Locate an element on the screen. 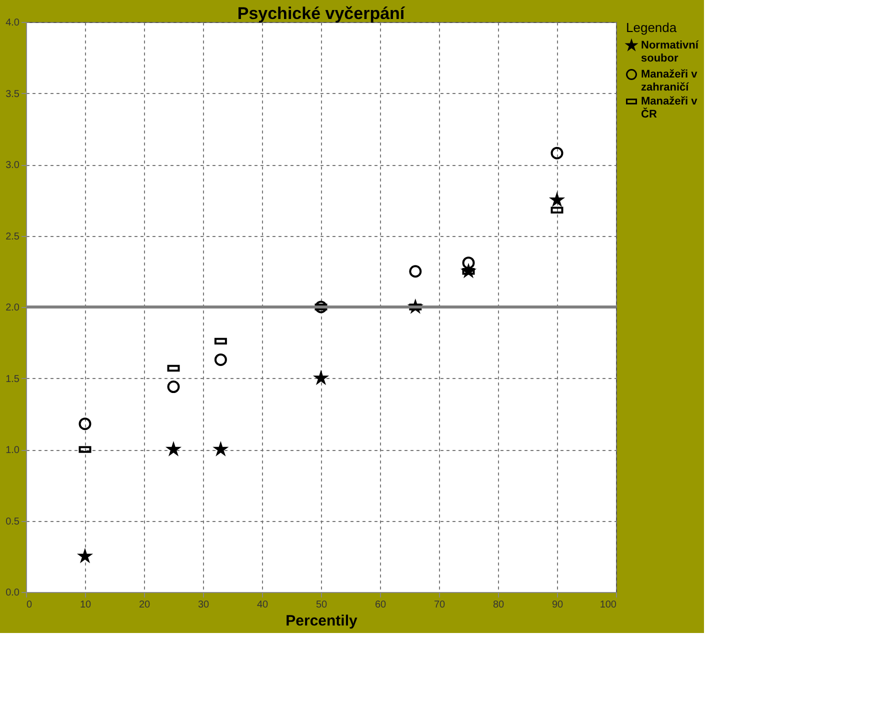 This screenshot has height=727, width=888. x-tick-label: 30 is located at coordinates (204, 605).